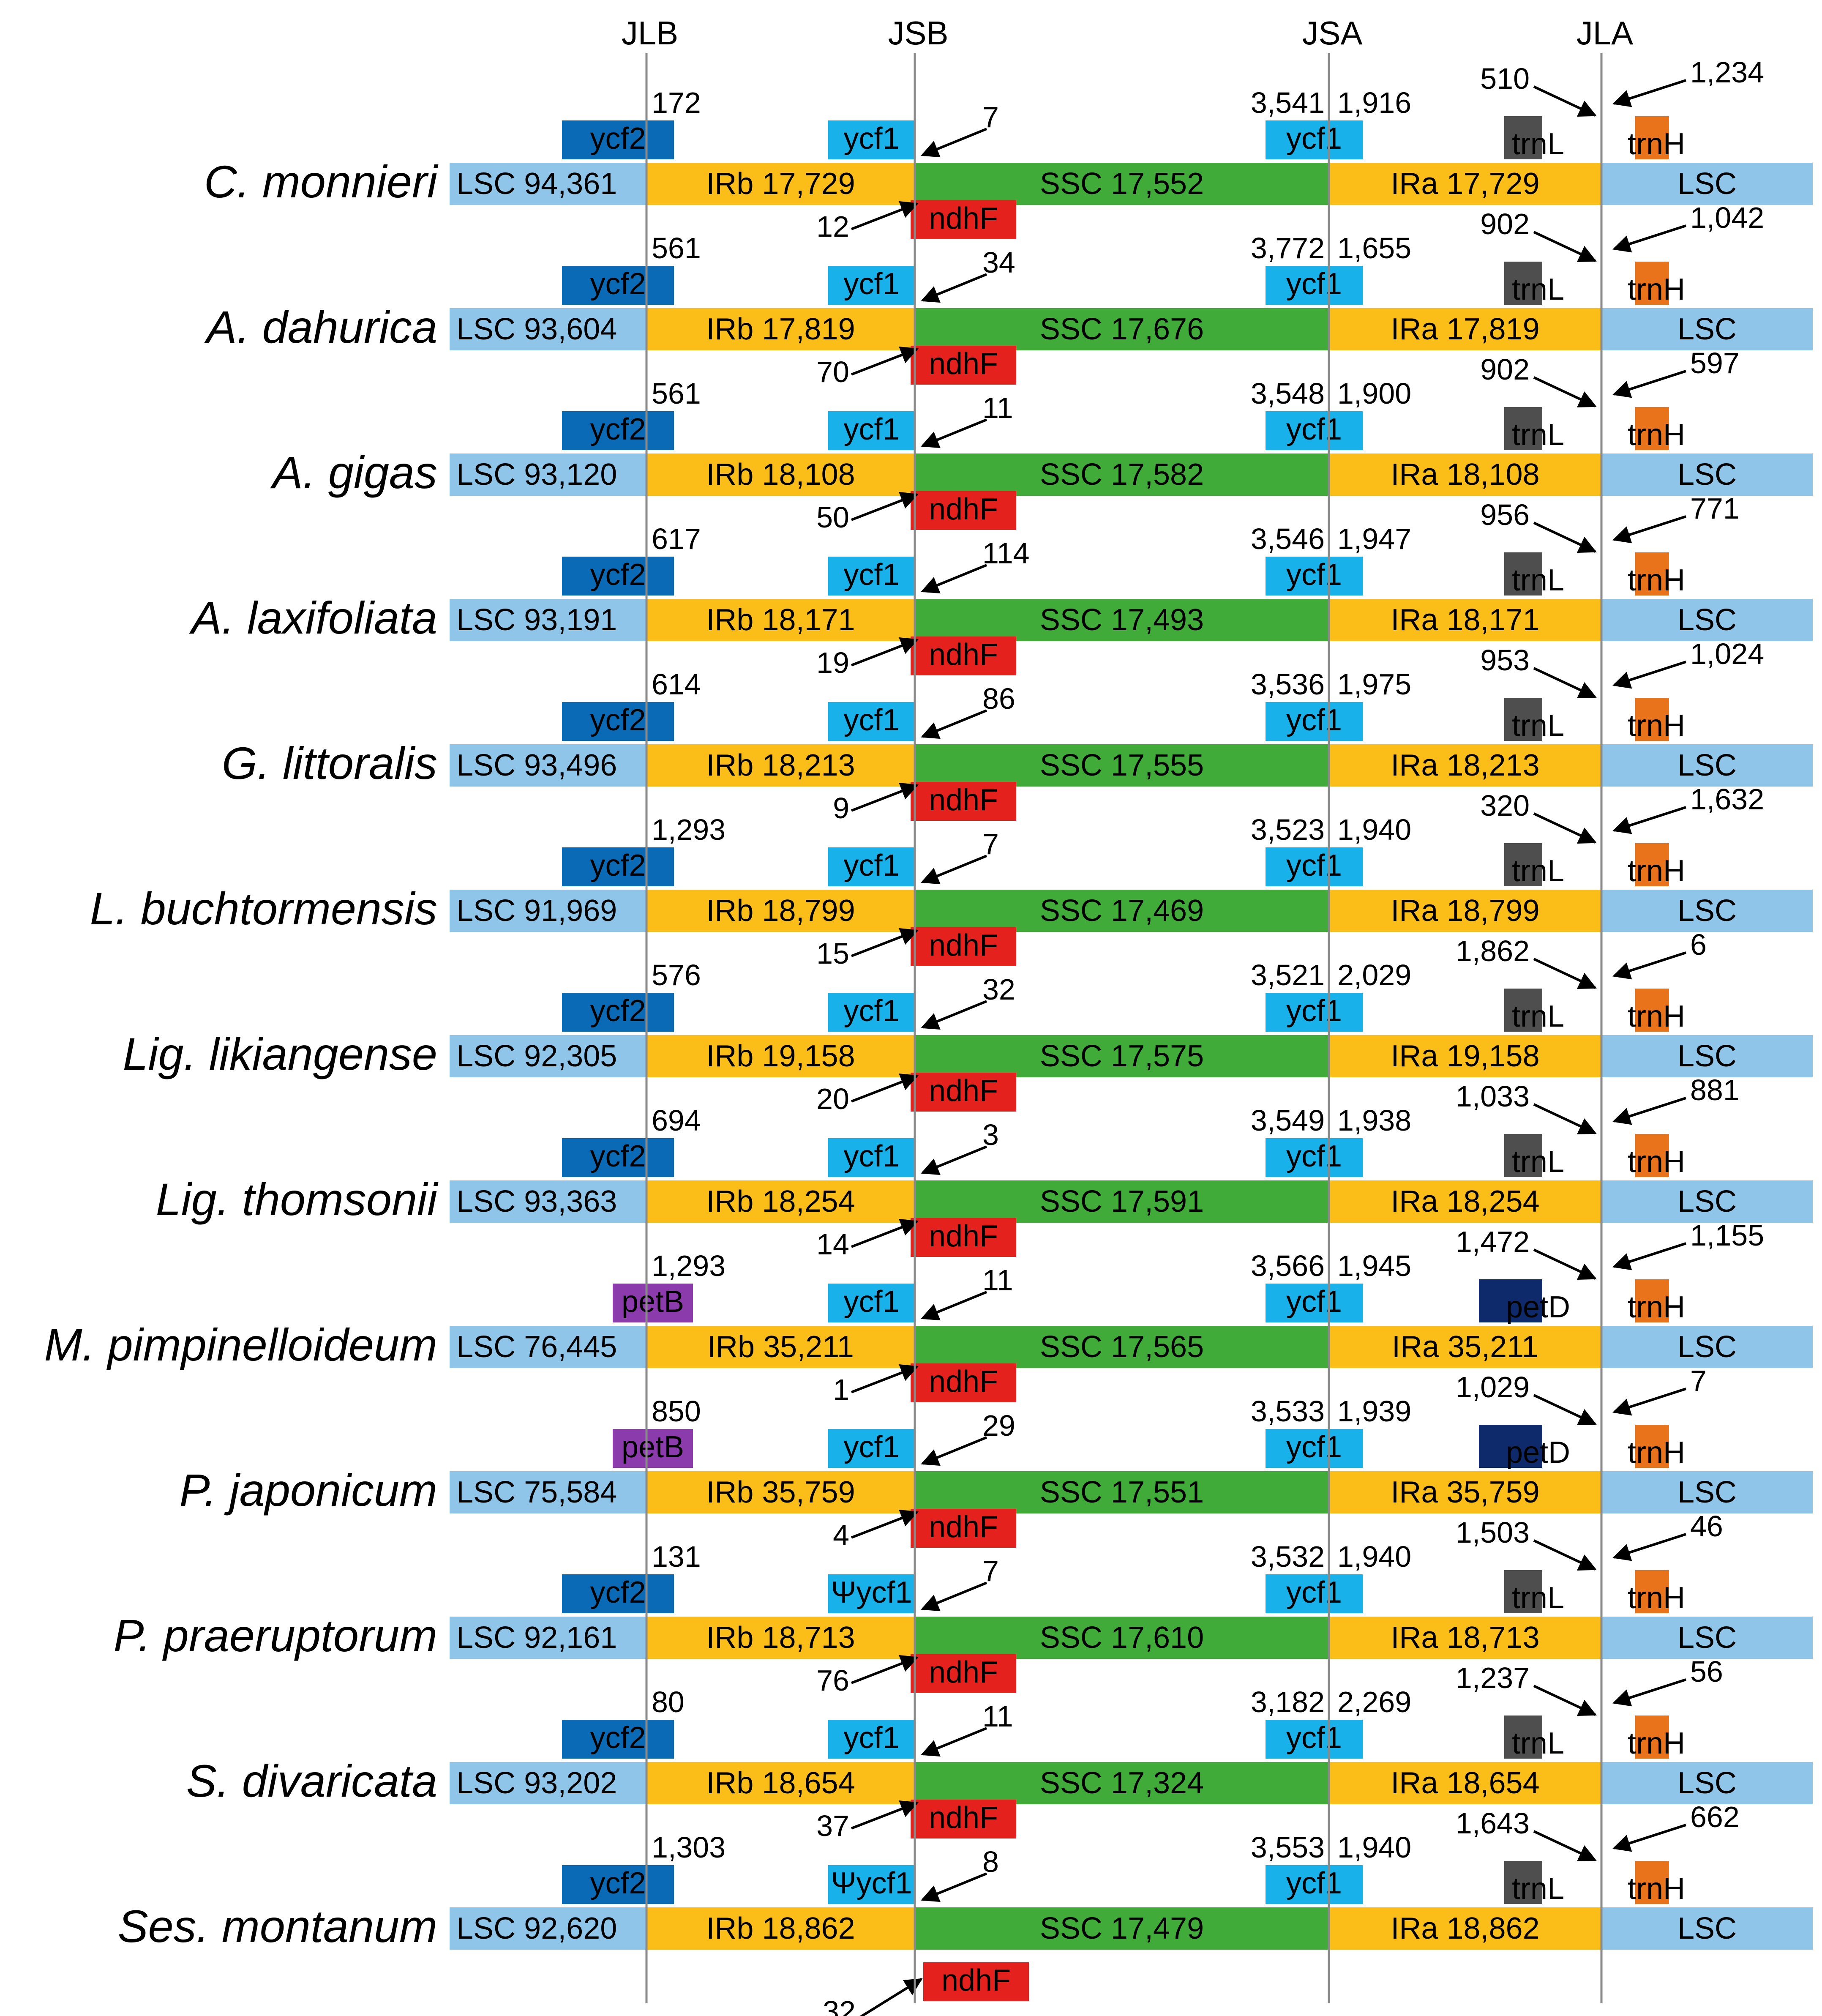  I want to click on jsb-gene-box, so click(871, 866).